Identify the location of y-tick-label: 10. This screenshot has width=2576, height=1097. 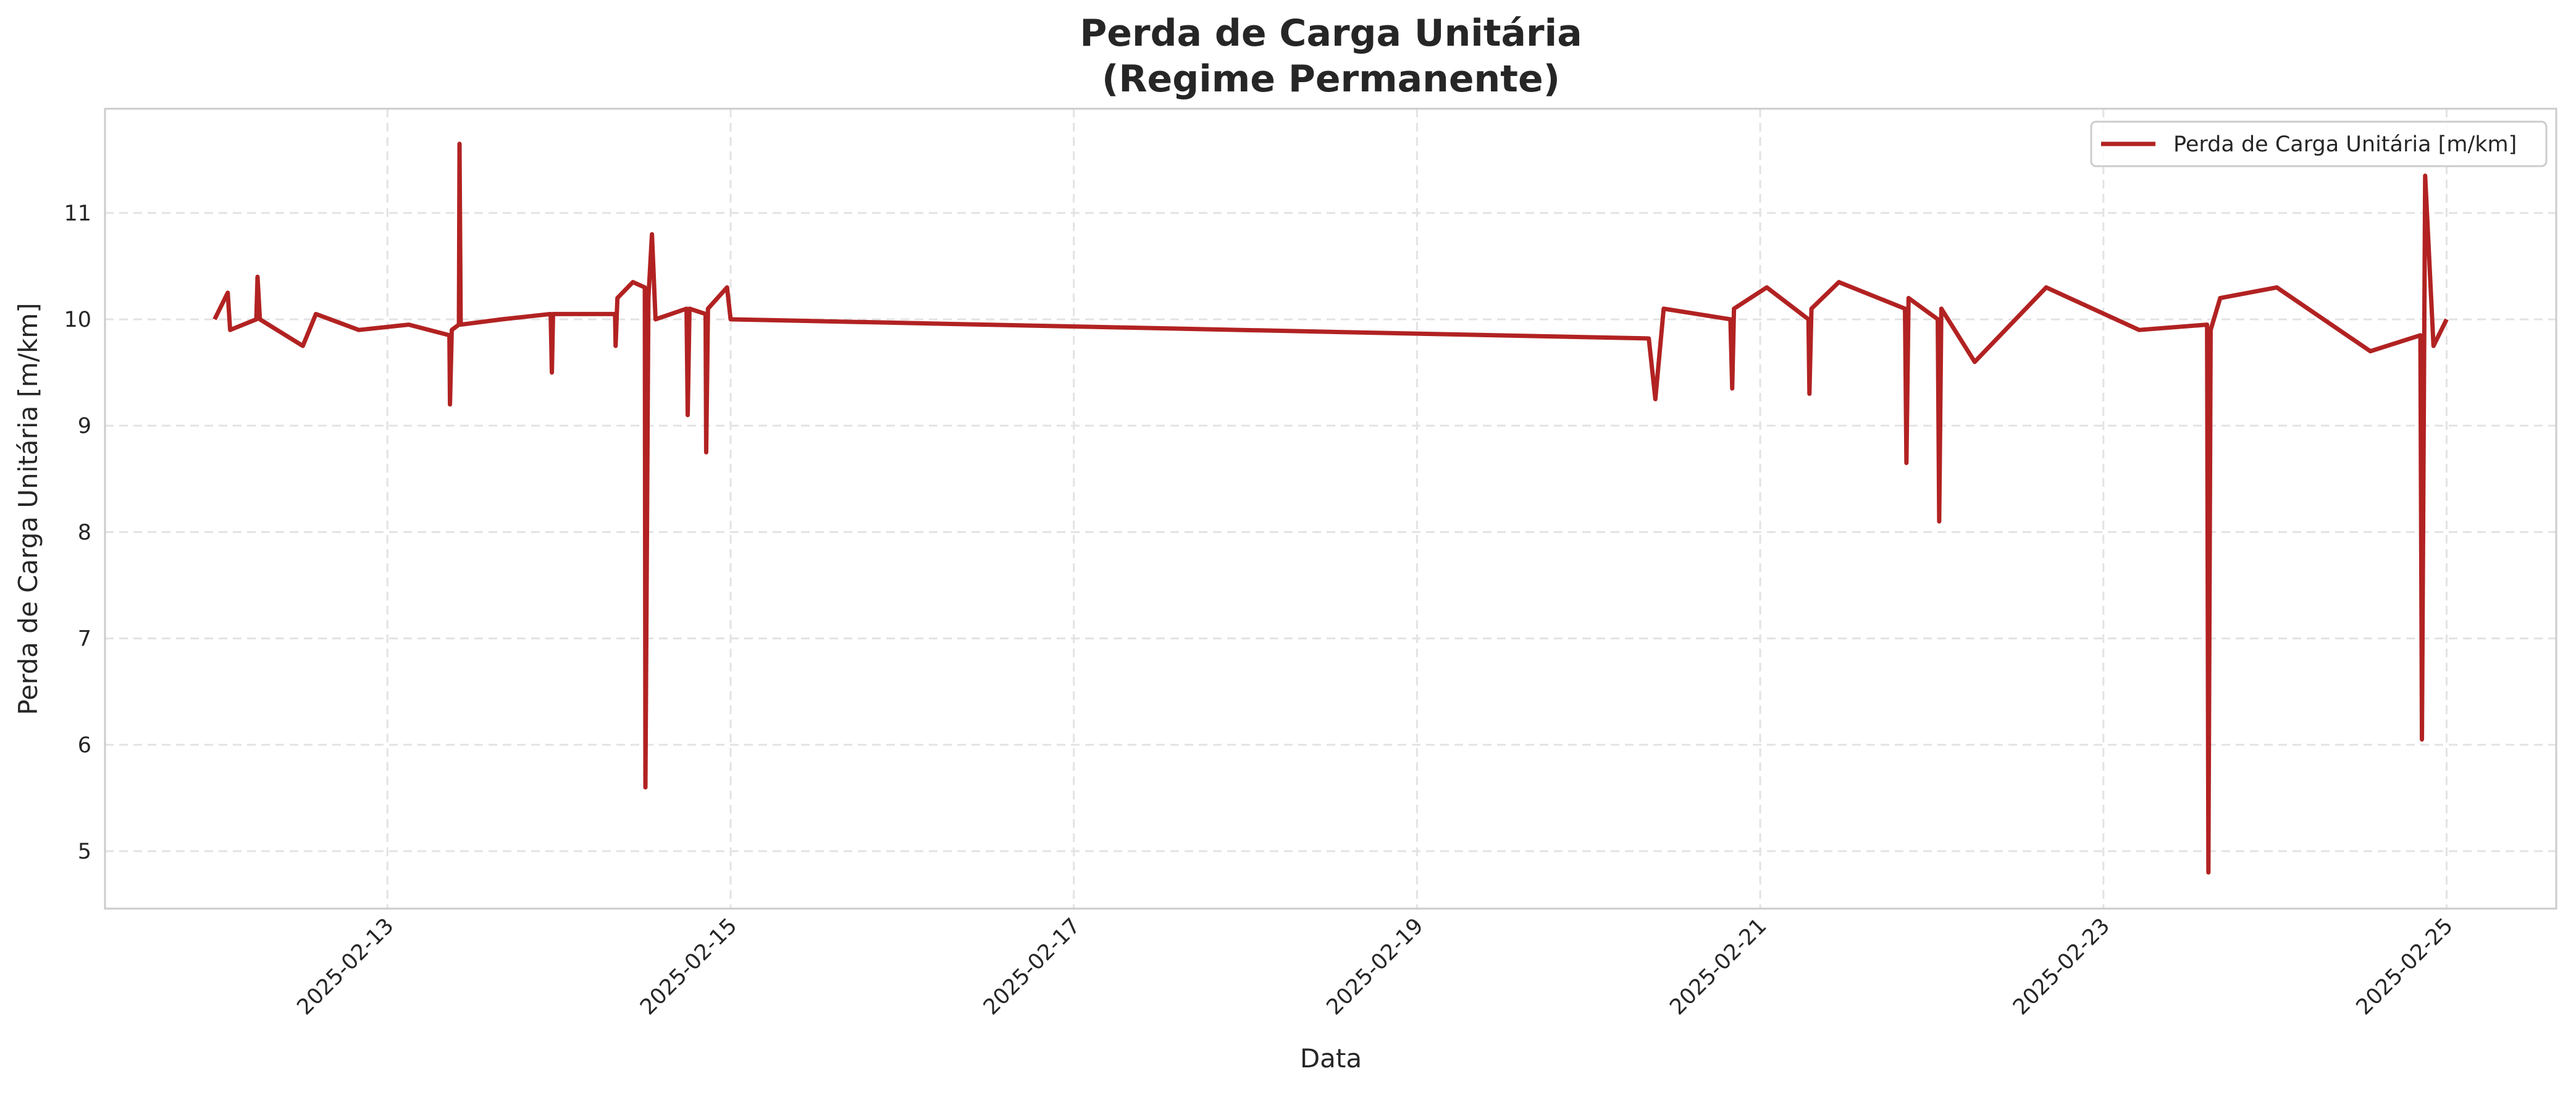
(77, 320).